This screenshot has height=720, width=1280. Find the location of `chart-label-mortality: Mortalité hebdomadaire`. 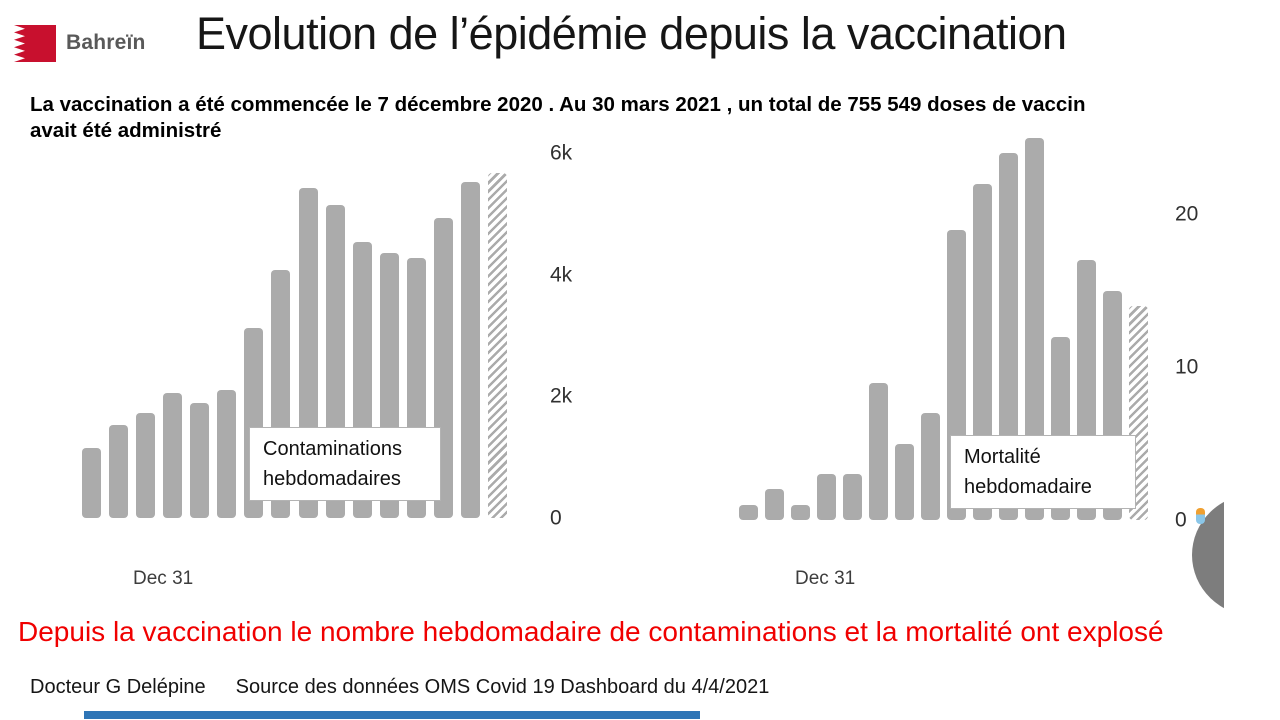

chart-label-mortality: Mortalité hebdomadaire is located at coordinates (1043, 472).